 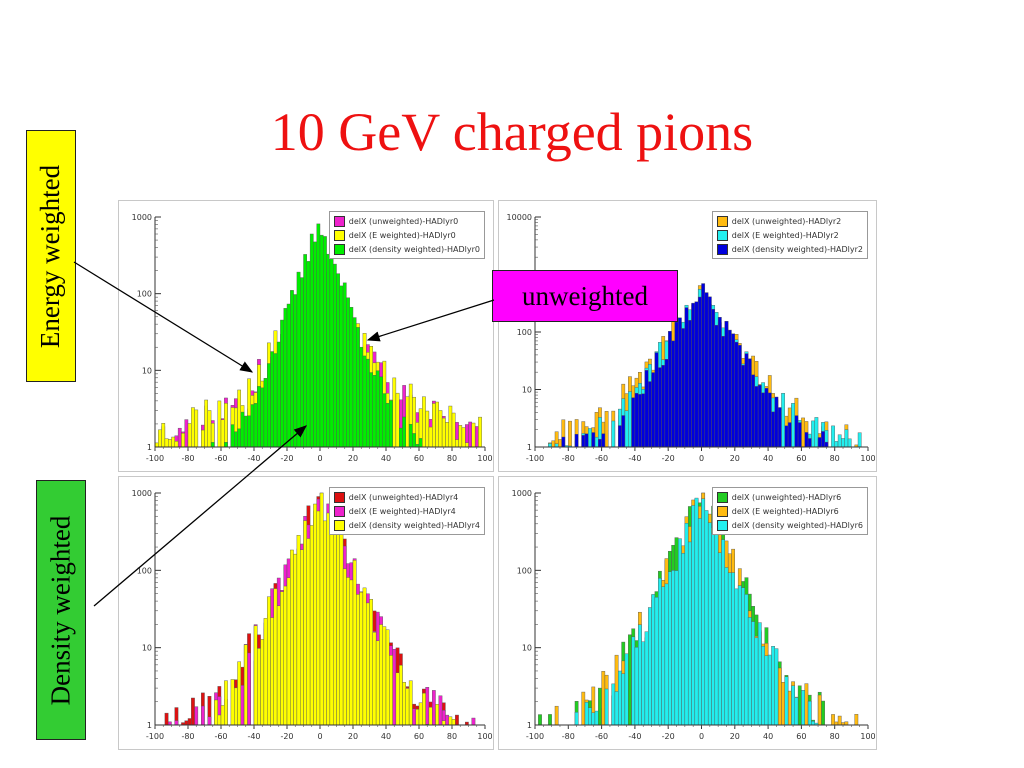 I want to click on x-tick-label: 0, so click(x=319, y=458).